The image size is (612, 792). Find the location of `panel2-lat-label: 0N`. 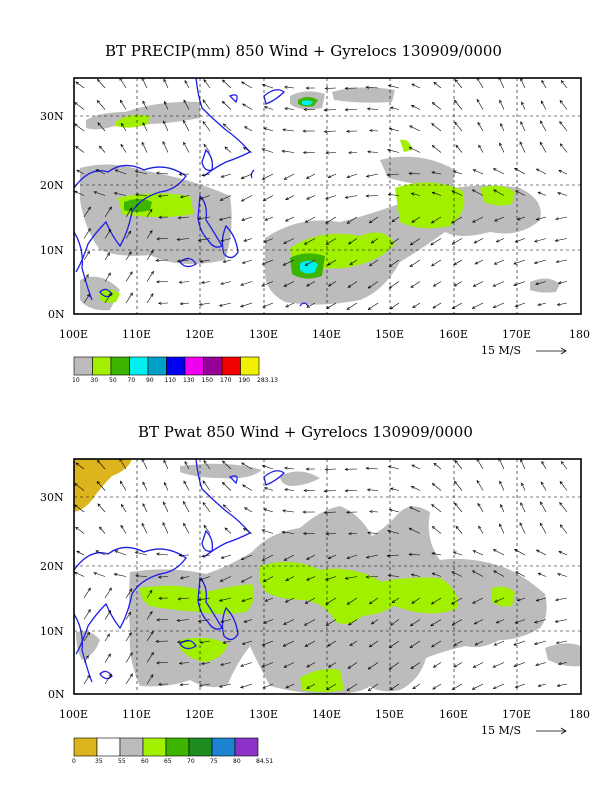

panel2-lat-label: 0N is located at coordinates (56, 694).